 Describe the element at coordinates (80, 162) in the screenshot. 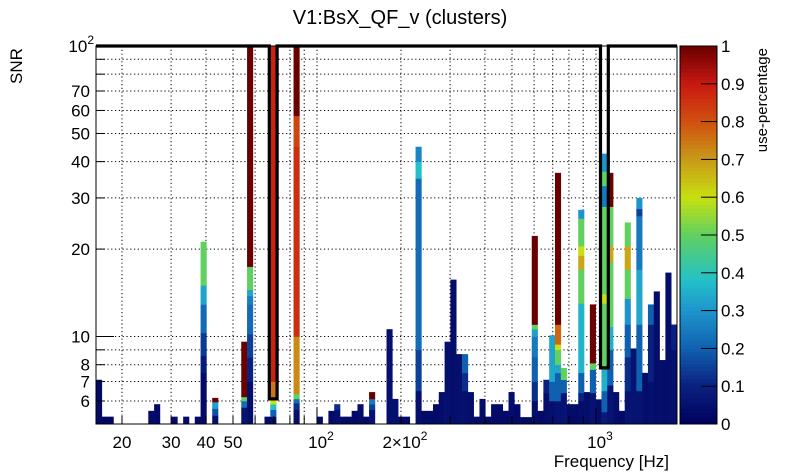

I see `y-tick-label: 40` at that location.